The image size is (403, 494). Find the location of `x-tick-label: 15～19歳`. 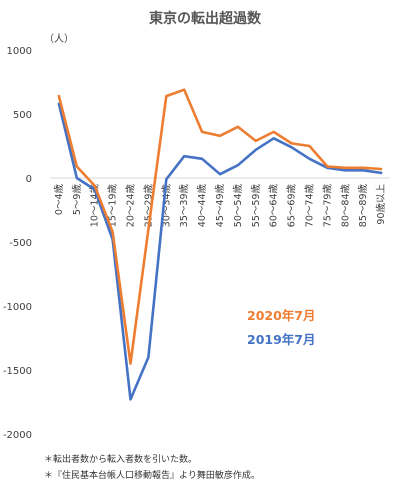

x-tick-label: 15～19歳 is located at coordinates (113, 206).